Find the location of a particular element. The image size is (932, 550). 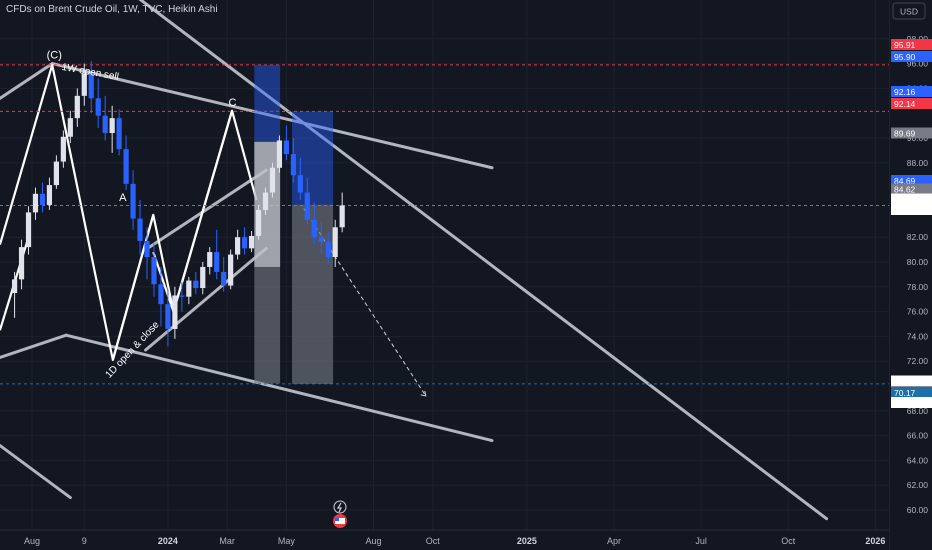

price-tag-label: 70.17 is located at coordinates (905, 393).